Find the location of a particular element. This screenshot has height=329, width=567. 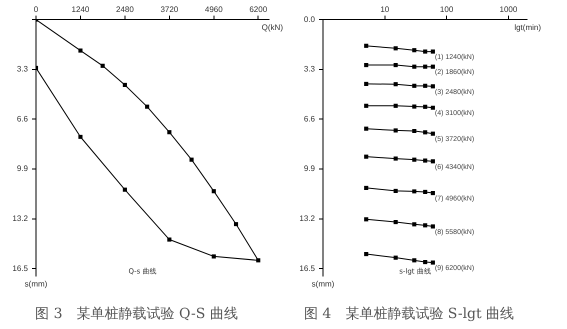

x-tick-label: 0 is located at coordinates (36, 9).